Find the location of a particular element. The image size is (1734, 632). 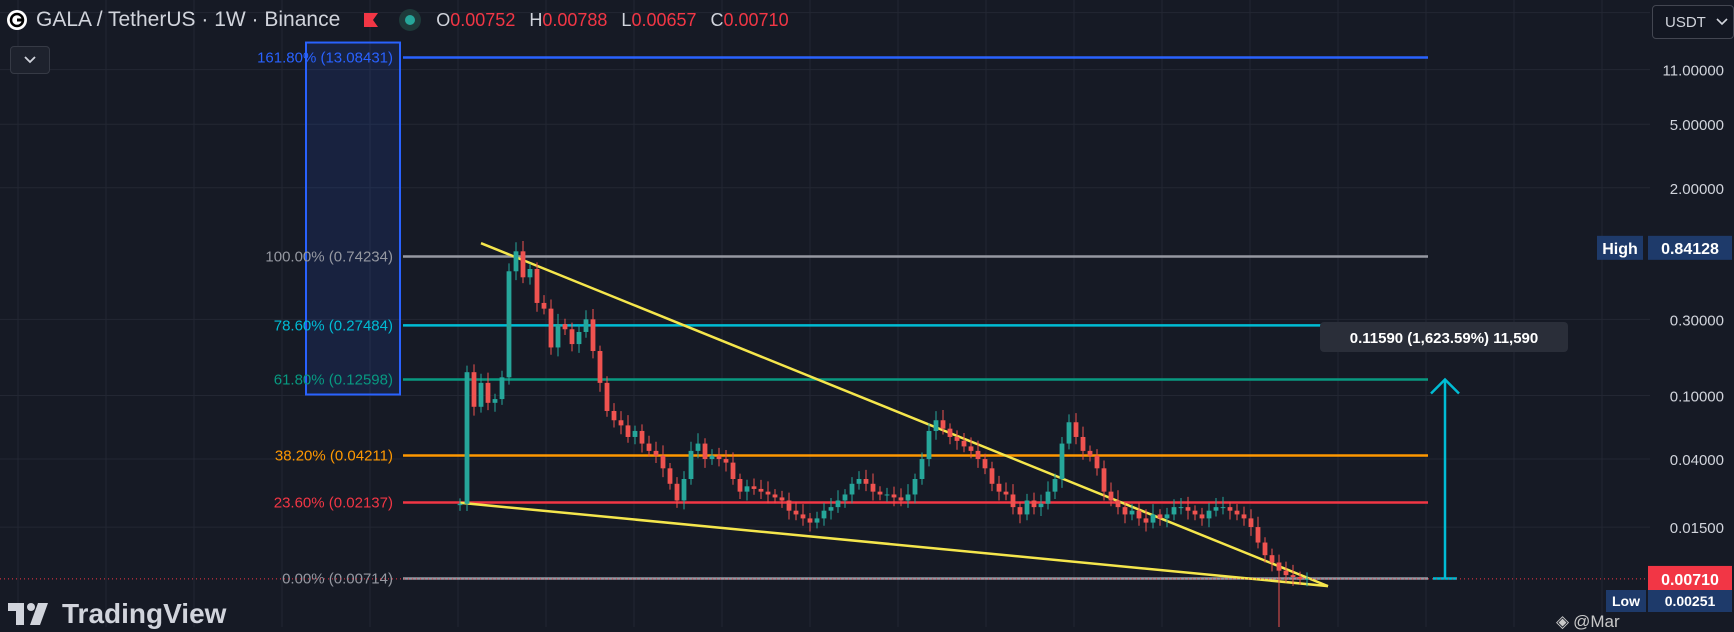

trendline is located at coordinates (894, 544).